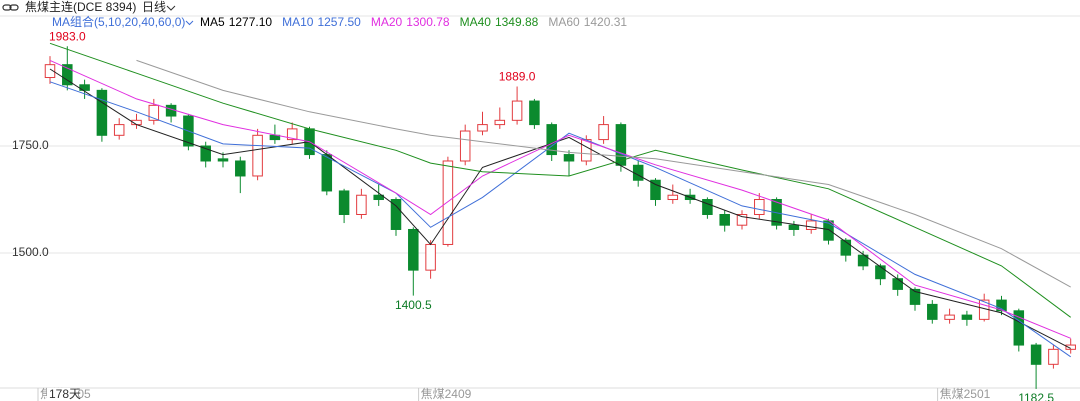 The height and width of the screenshot is (401, 1080). What do you see at coordinates (564, 22) in the screenshot?
I see `legend-name: MA60` at bounding box center [564, 22].